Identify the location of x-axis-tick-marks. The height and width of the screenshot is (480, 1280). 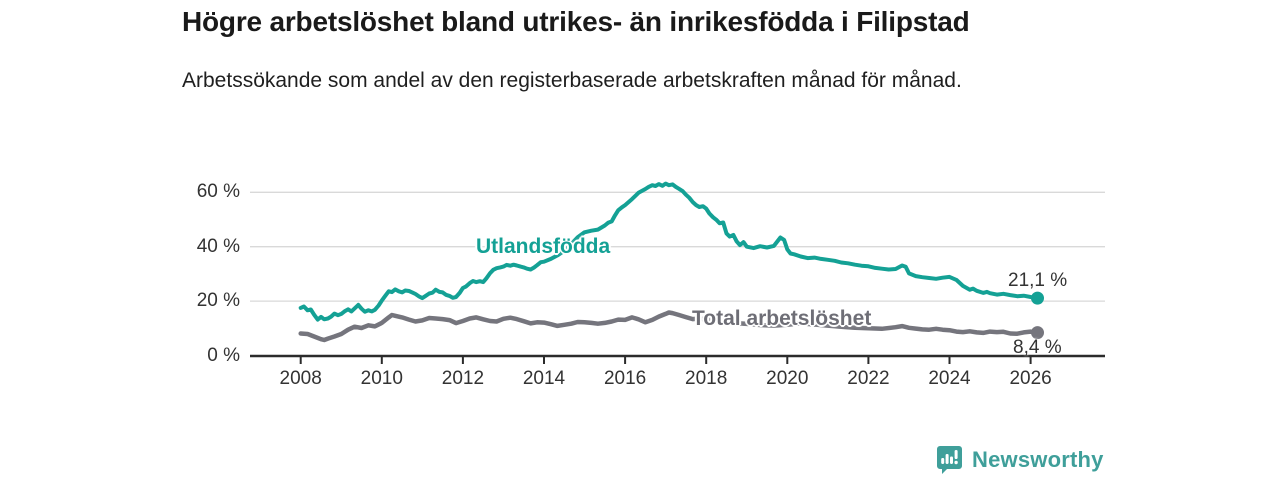
(665, 360).